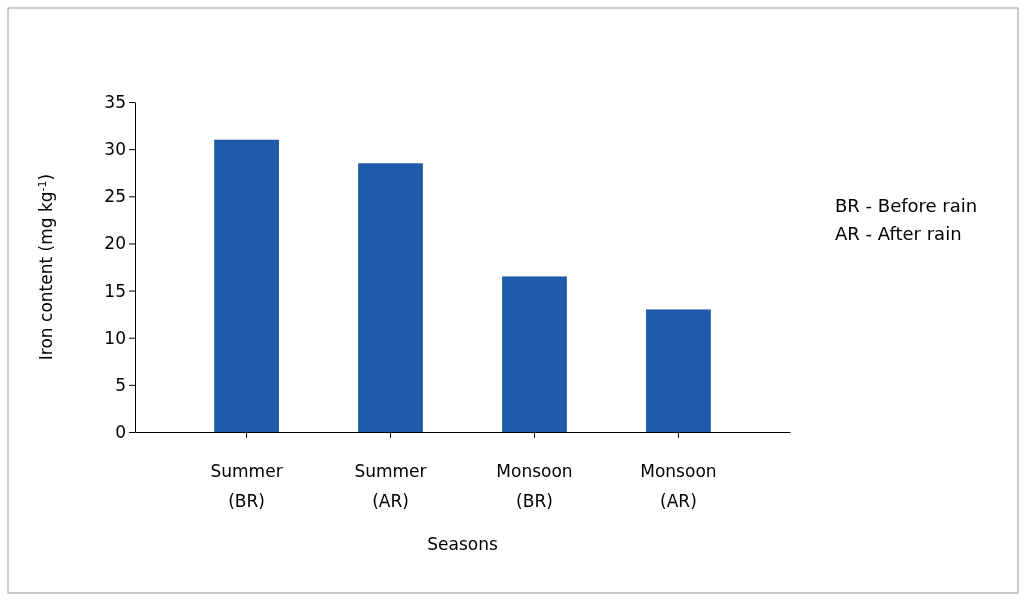 The image size is (1028, 607). Describe the element at coordinates (115, 243) in the screenshot. I see `y-tick-label: 20` at that location.